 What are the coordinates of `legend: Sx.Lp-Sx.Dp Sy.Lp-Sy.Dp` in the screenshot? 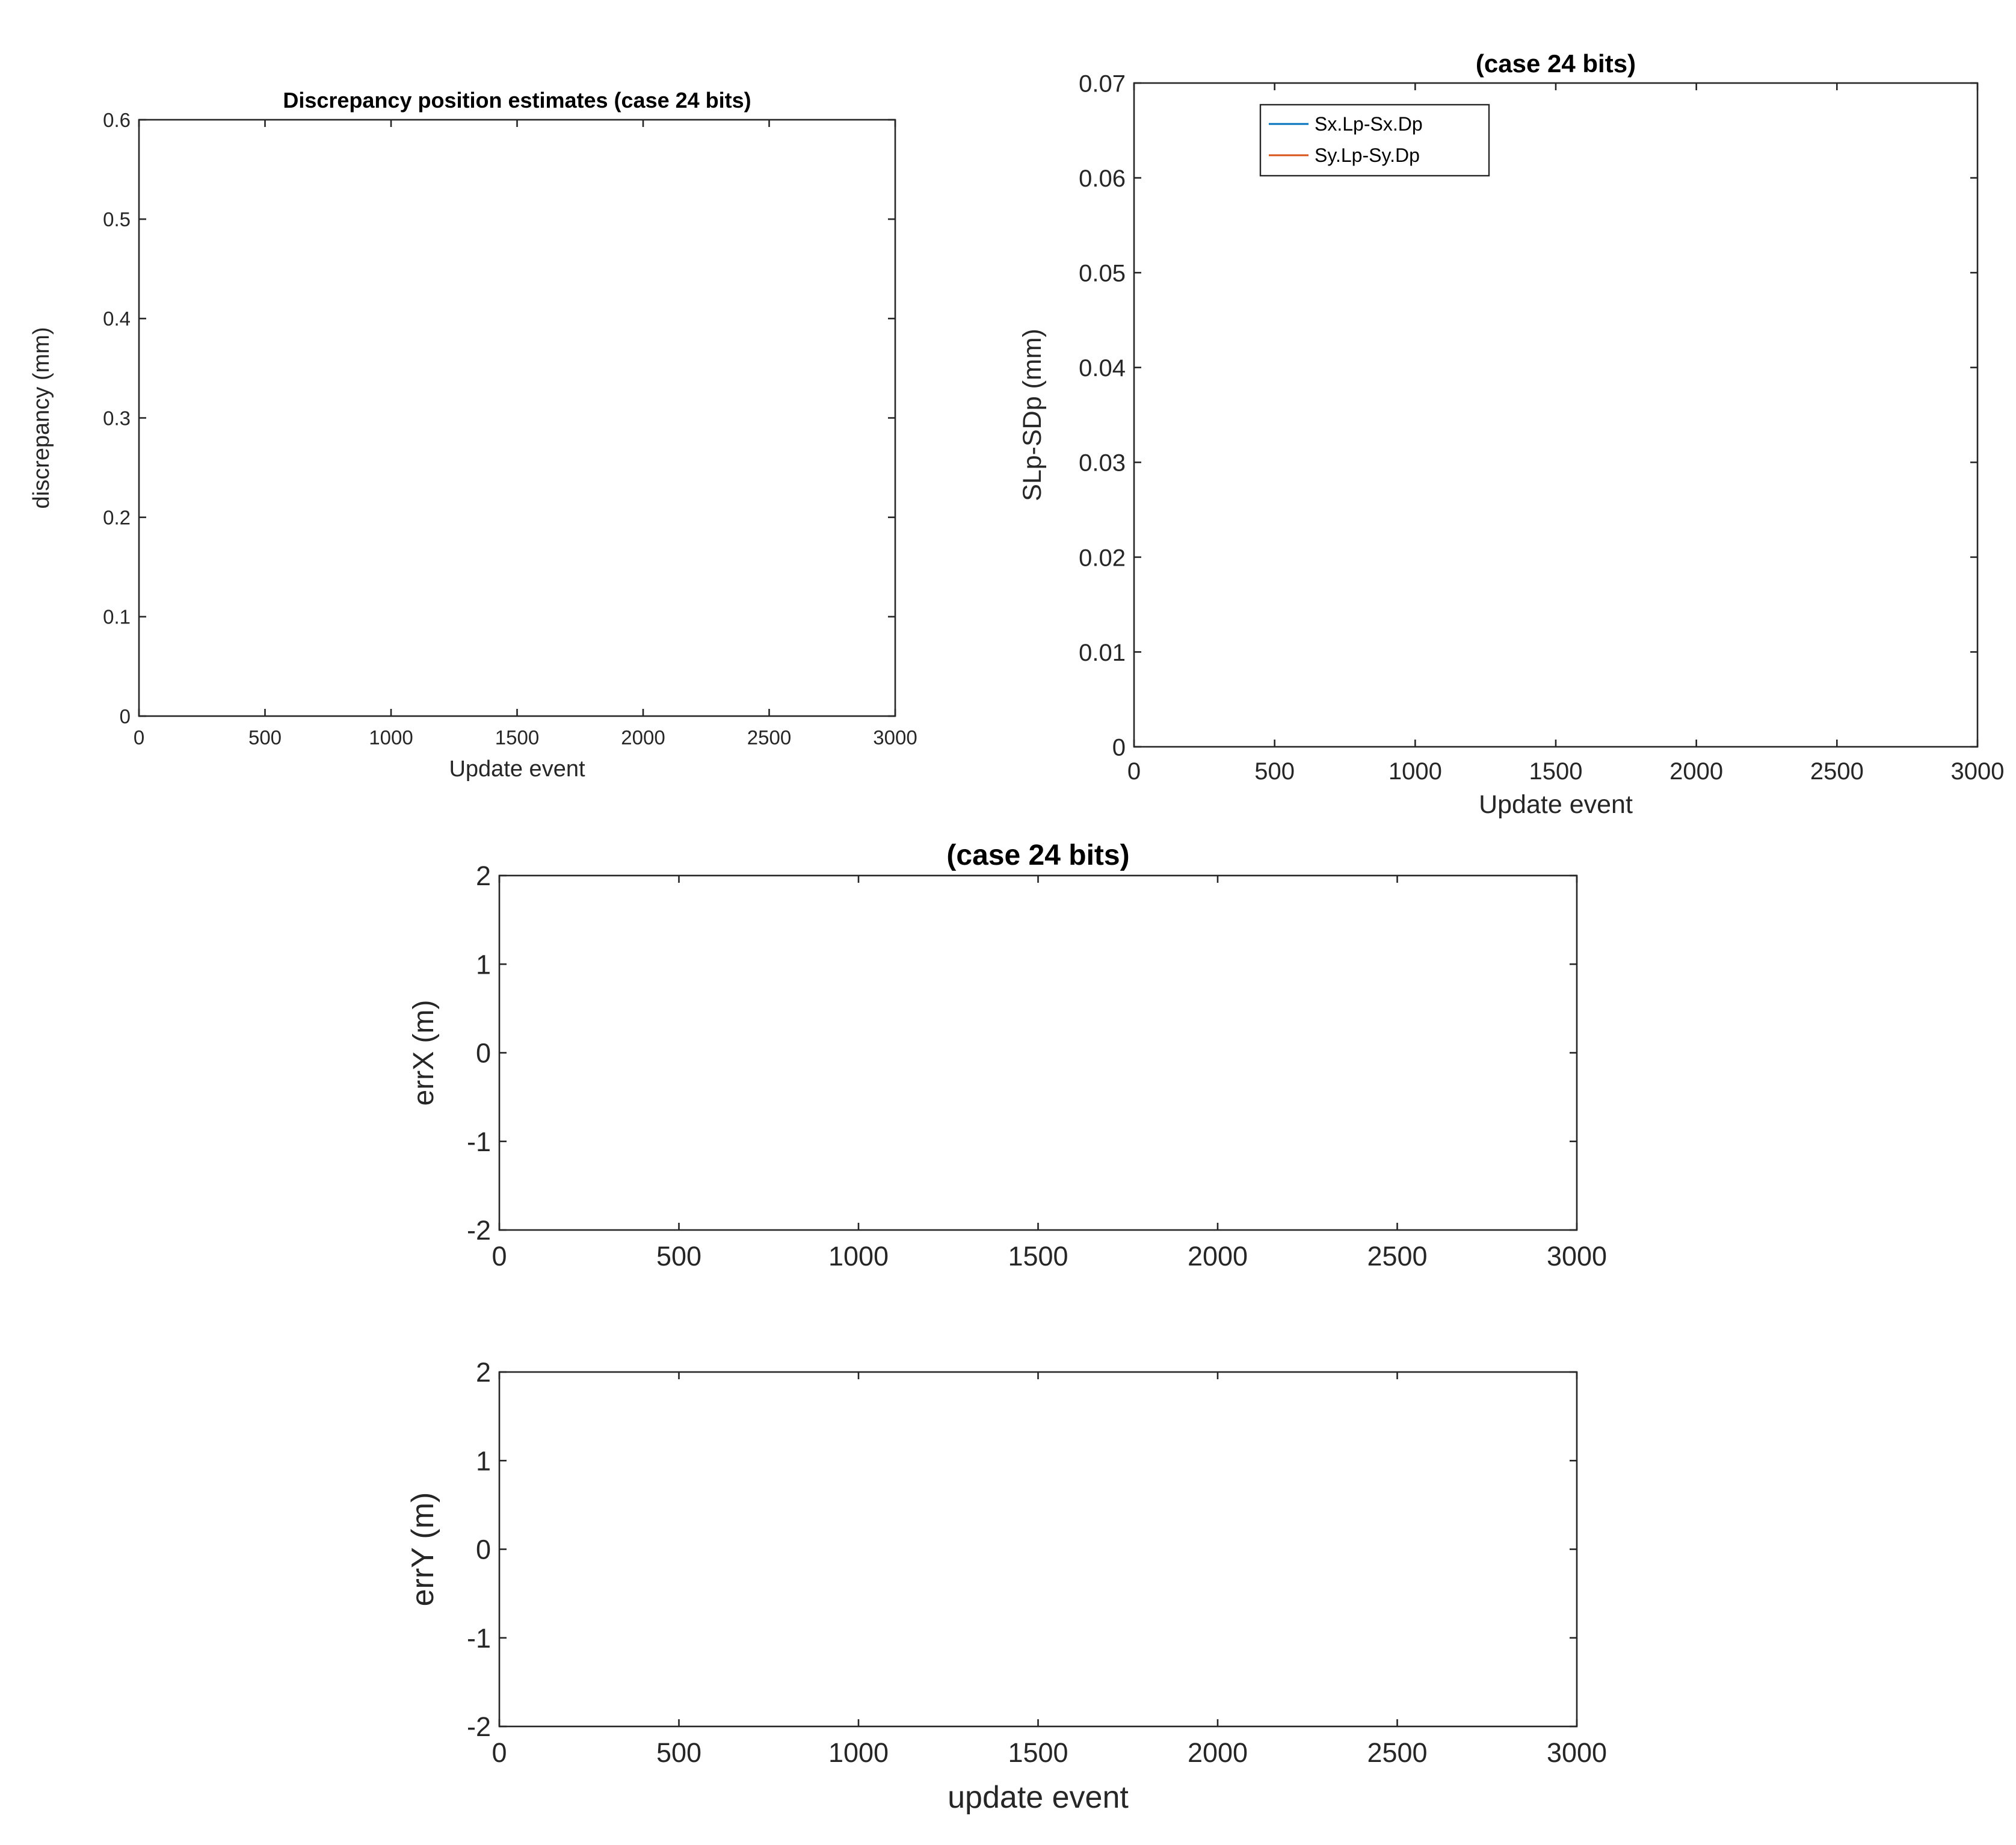 It's located at (1374, 140).